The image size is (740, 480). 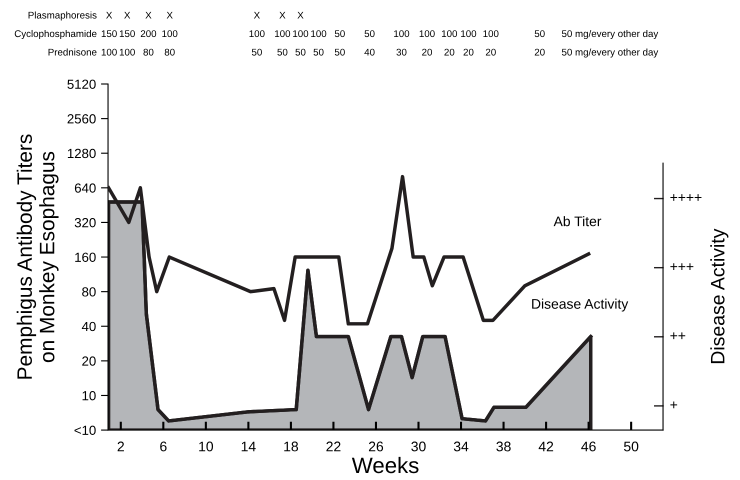 I want to click on x-tick-label: 14, so click(x=249, y=447).